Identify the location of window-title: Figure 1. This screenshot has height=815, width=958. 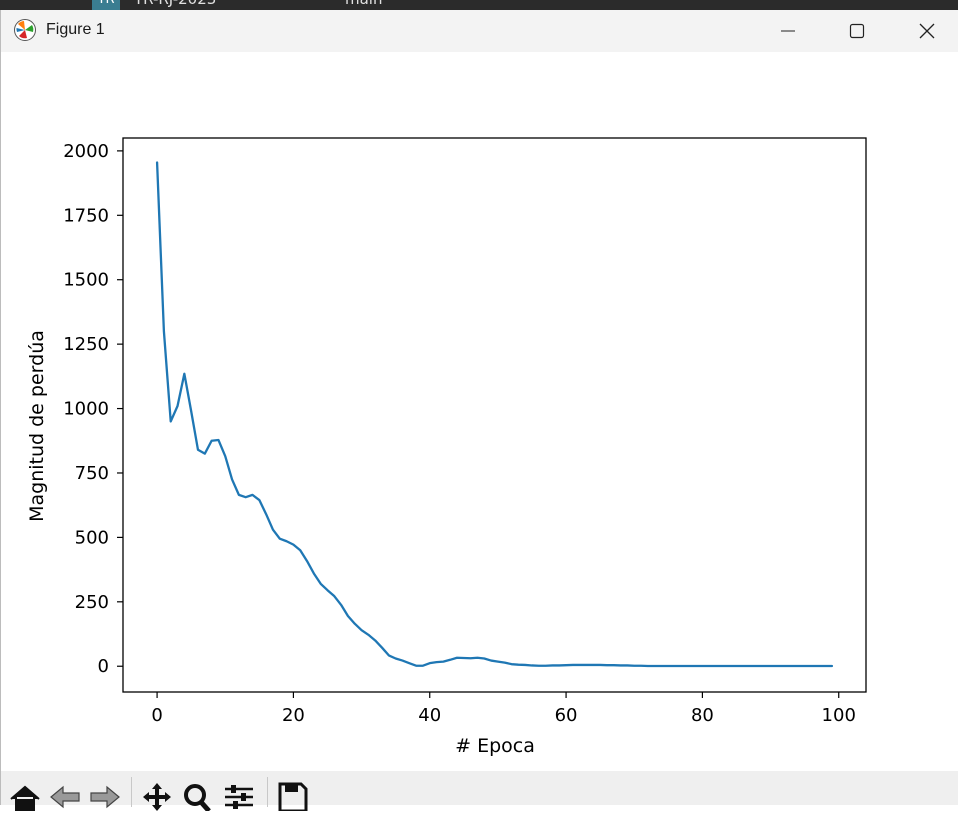
(75, 29).